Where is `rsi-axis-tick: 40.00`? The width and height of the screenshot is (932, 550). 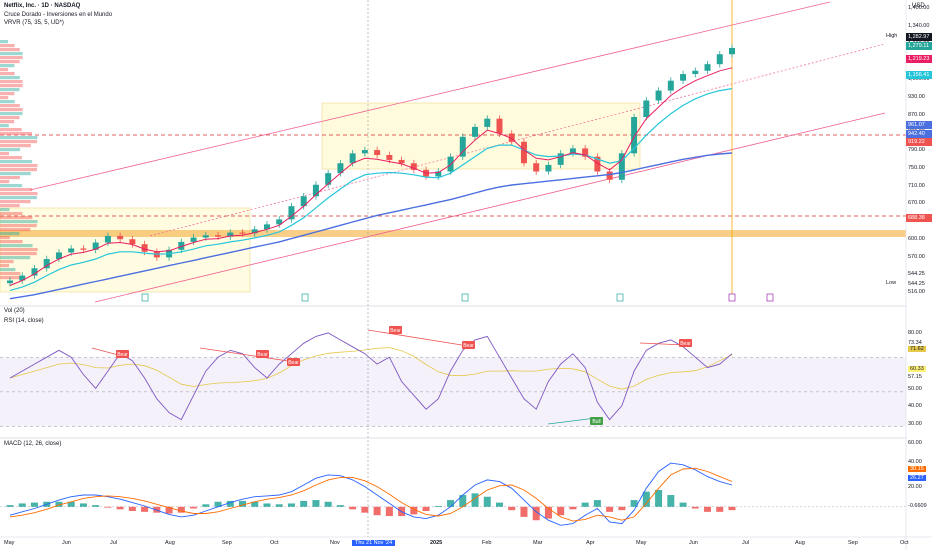
rsi-axis-tick: 40.00 is located at coordinates (915, 406).